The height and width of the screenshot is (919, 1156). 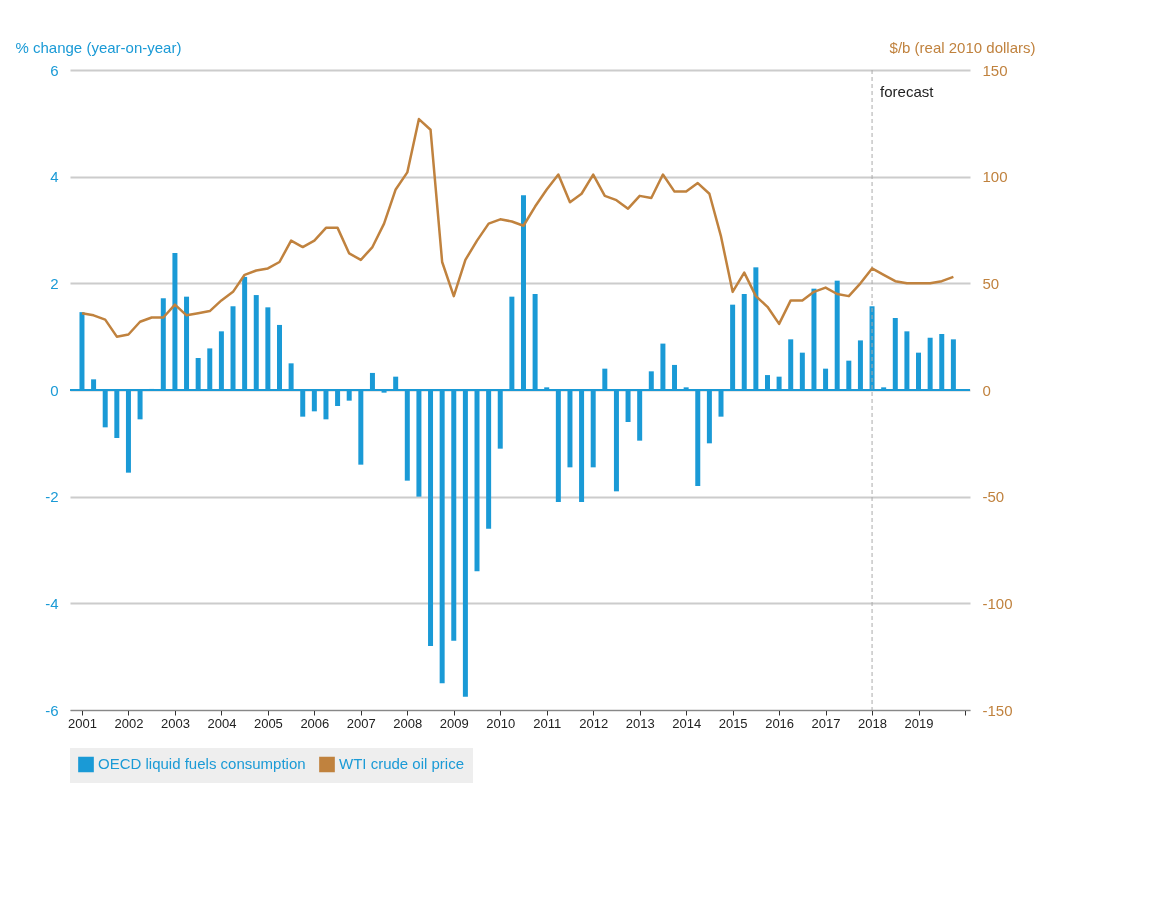 What do you see at coordinates (594, 723) in the screenshot?
I see `x-tick-label: 2012` at bounding box center [594, 723].